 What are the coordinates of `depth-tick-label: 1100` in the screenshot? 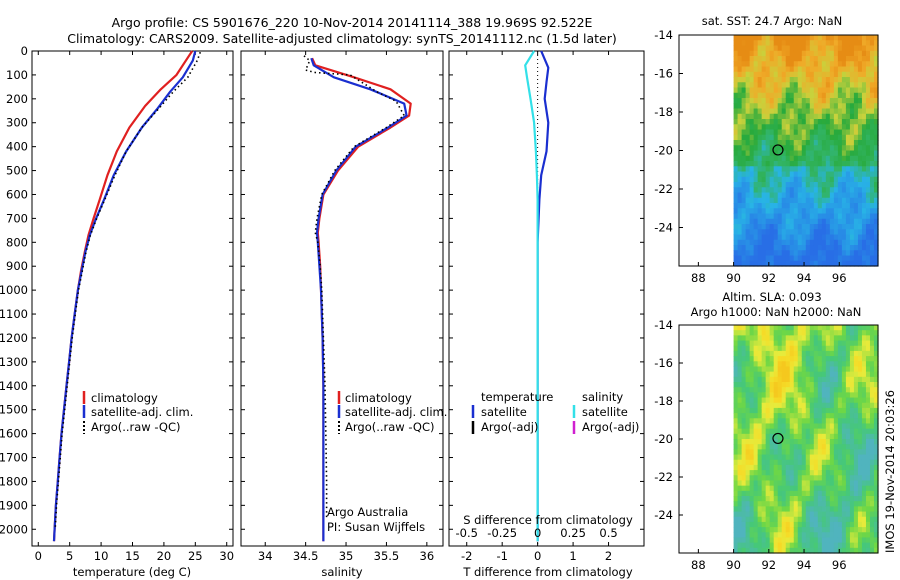 It's located at (14, 314).